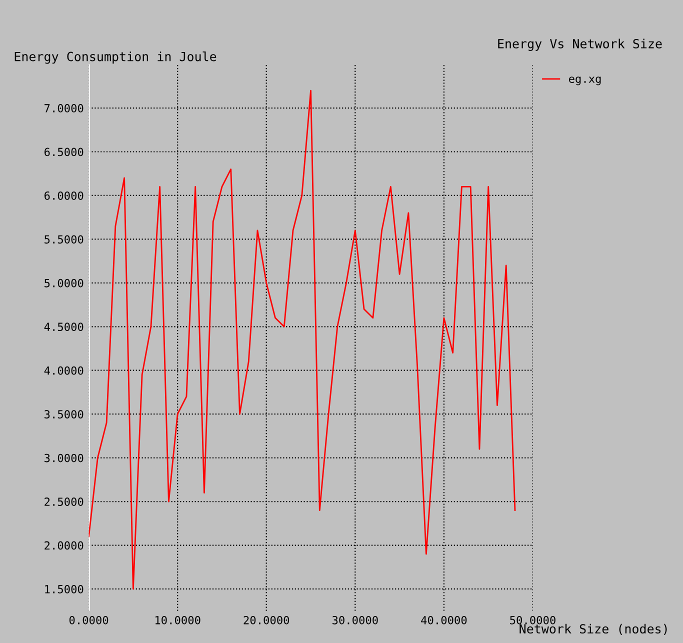  I want to click on y-axis-title: Energy Consumption in Joule, so click(115, 58).